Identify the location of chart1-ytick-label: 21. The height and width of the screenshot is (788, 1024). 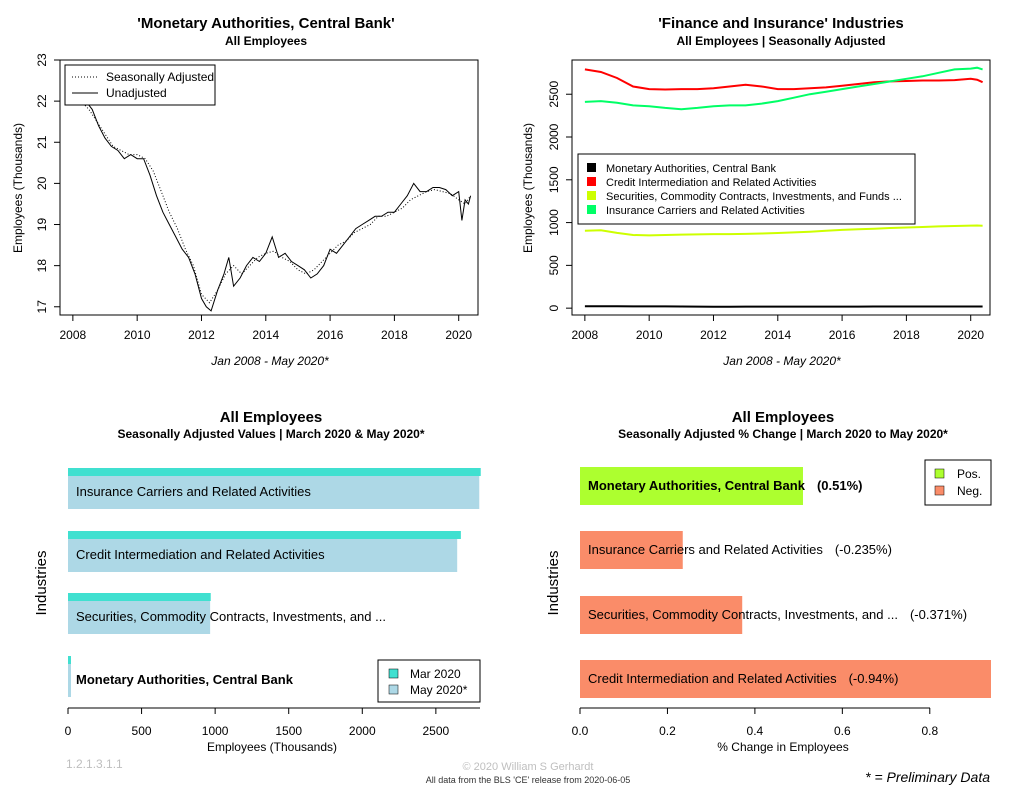
(42, 142).